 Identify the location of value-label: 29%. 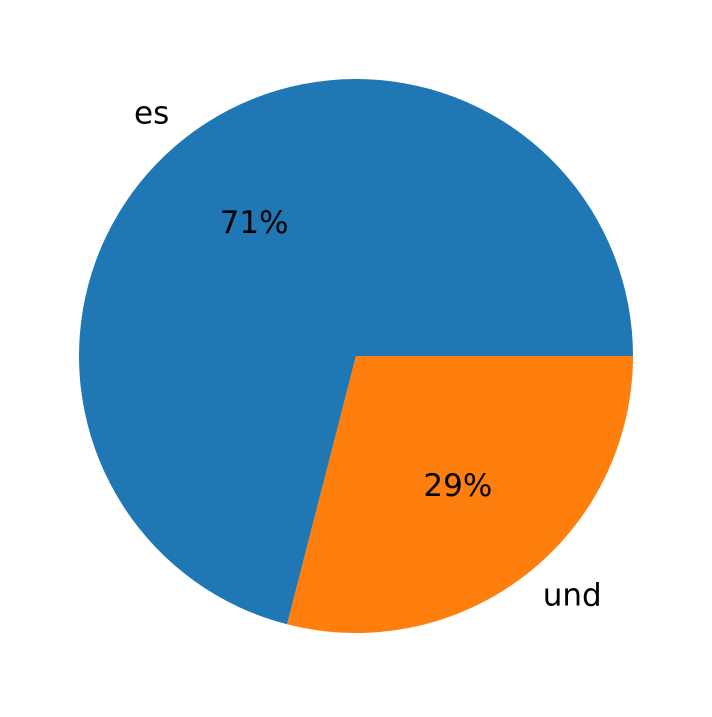
(457, 486).